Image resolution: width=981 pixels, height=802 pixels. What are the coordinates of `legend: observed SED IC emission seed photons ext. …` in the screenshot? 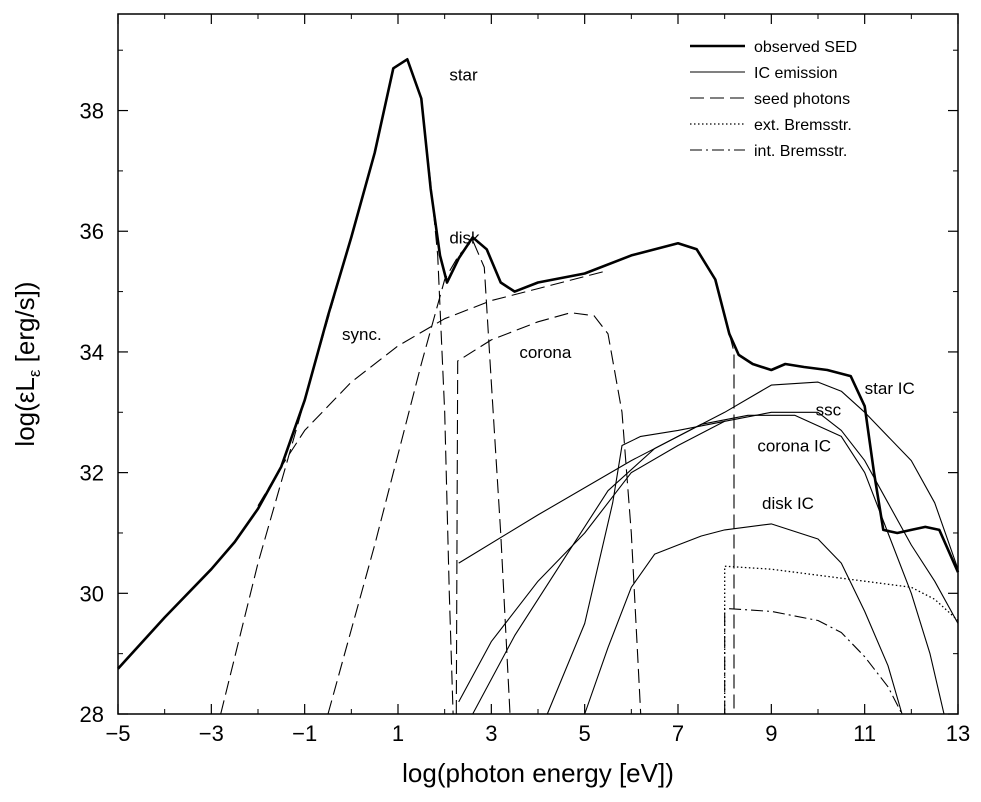 It's located at (773, 99).